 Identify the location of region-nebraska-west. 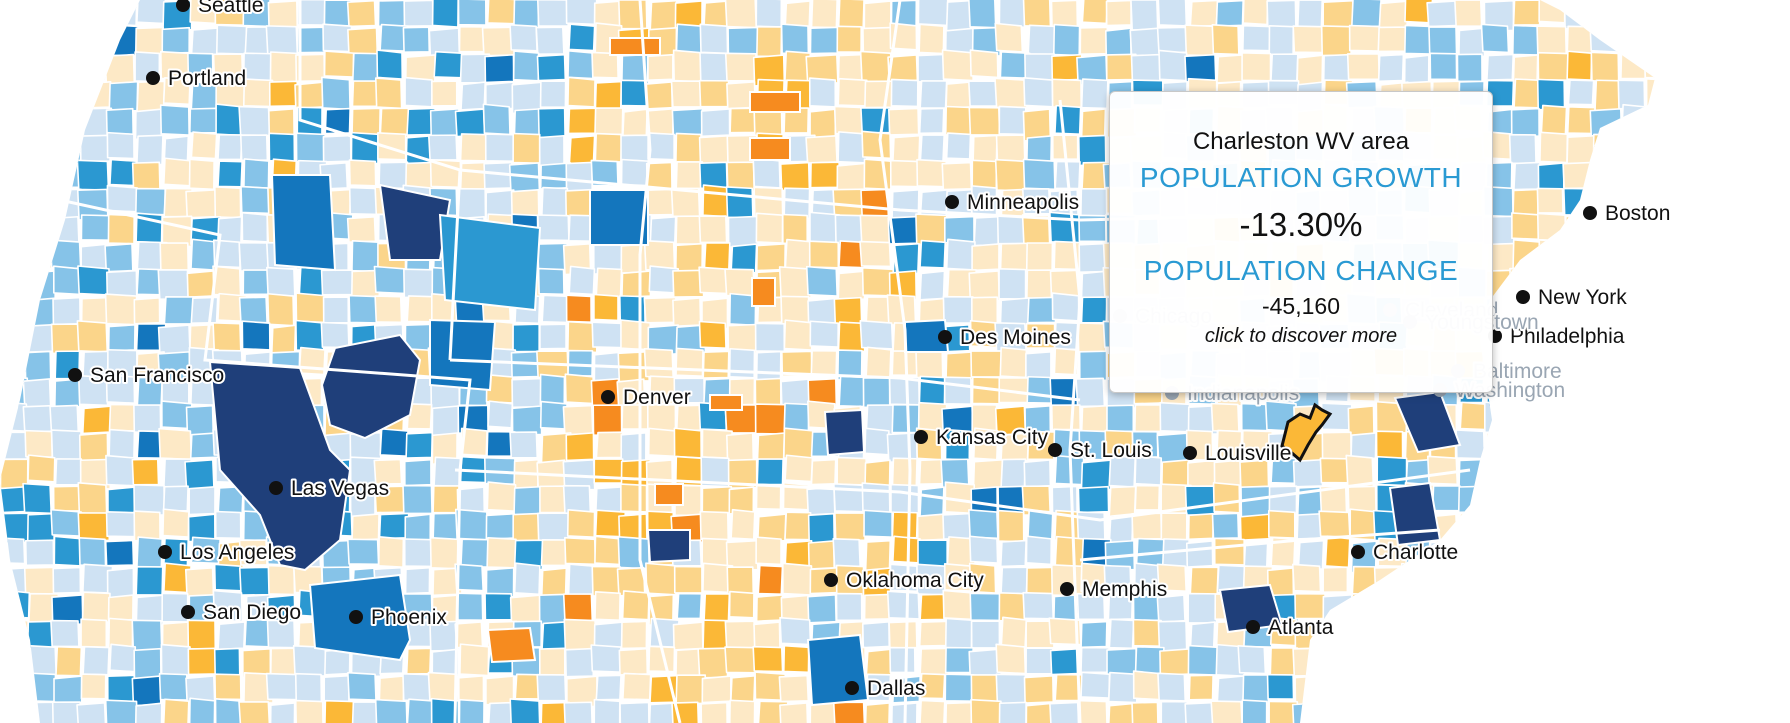
(763, 292).